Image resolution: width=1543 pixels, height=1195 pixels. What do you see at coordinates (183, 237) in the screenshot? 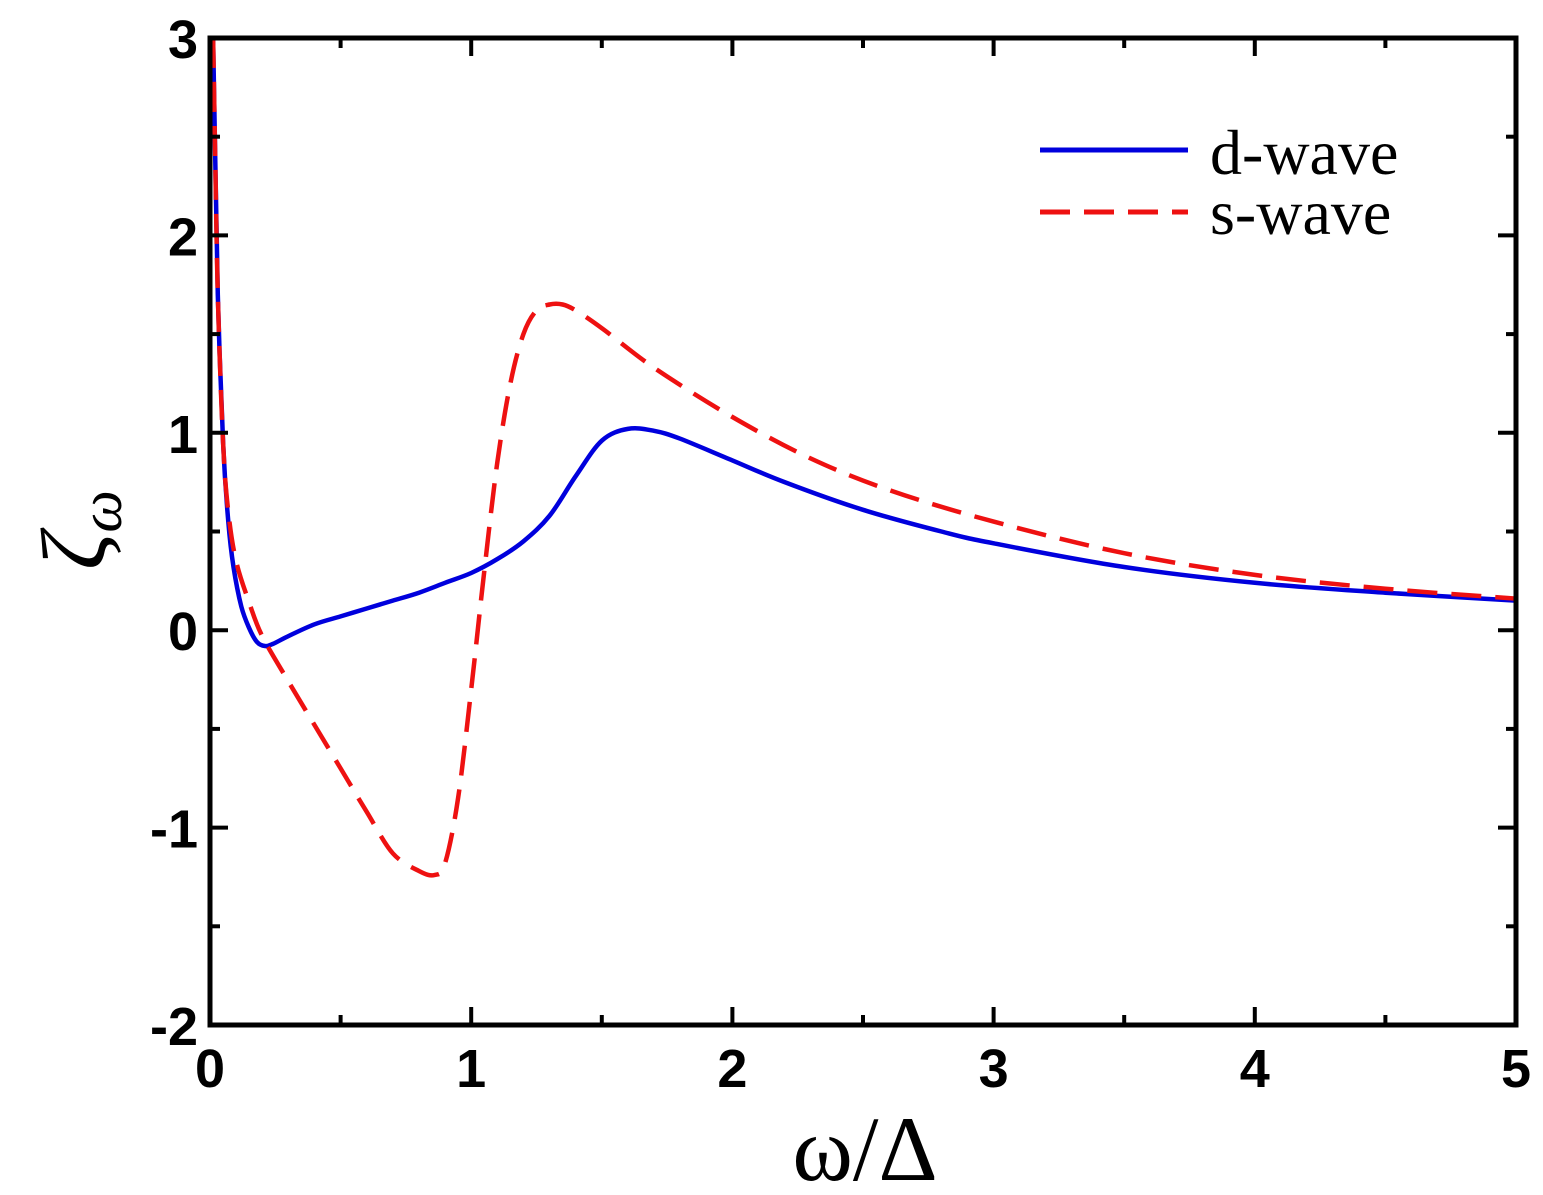
I see `y-tick-label: 2` at bounding box center [183, 237].